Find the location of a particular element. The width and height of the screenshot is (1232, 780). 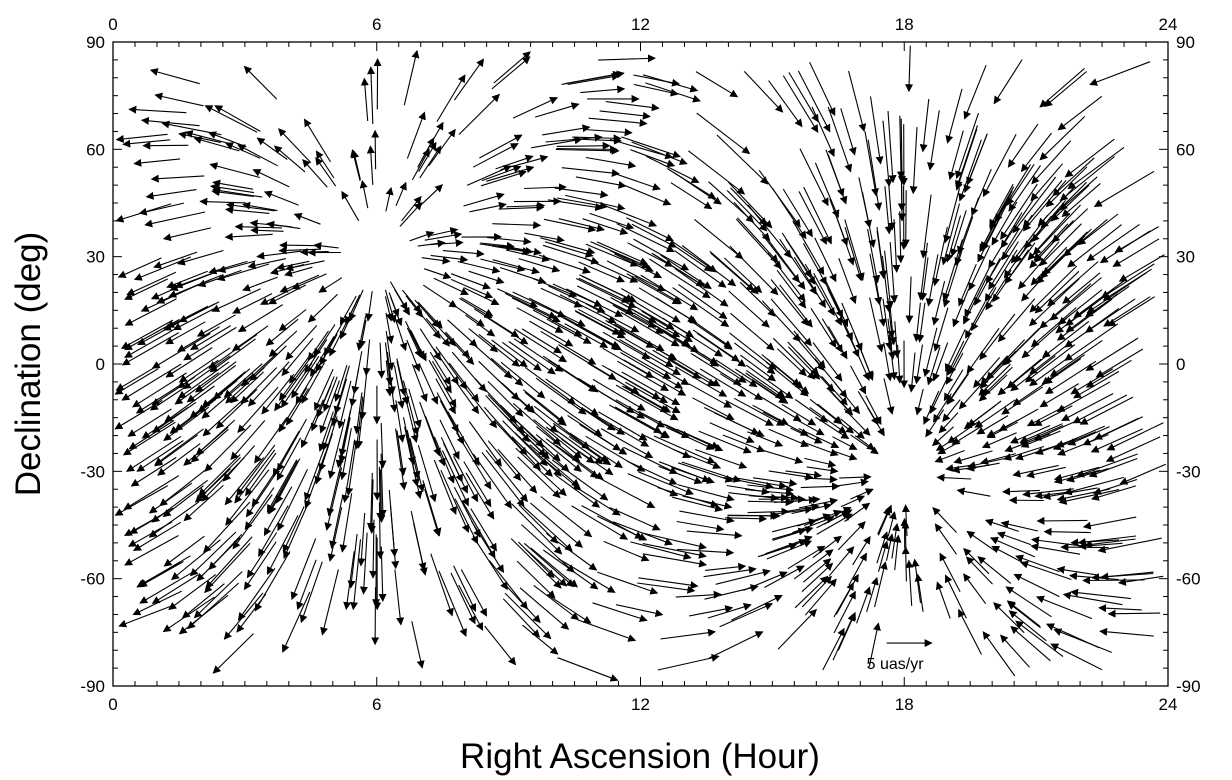

y-tick-label-right: 0 is located at coordinates (1180, 364).